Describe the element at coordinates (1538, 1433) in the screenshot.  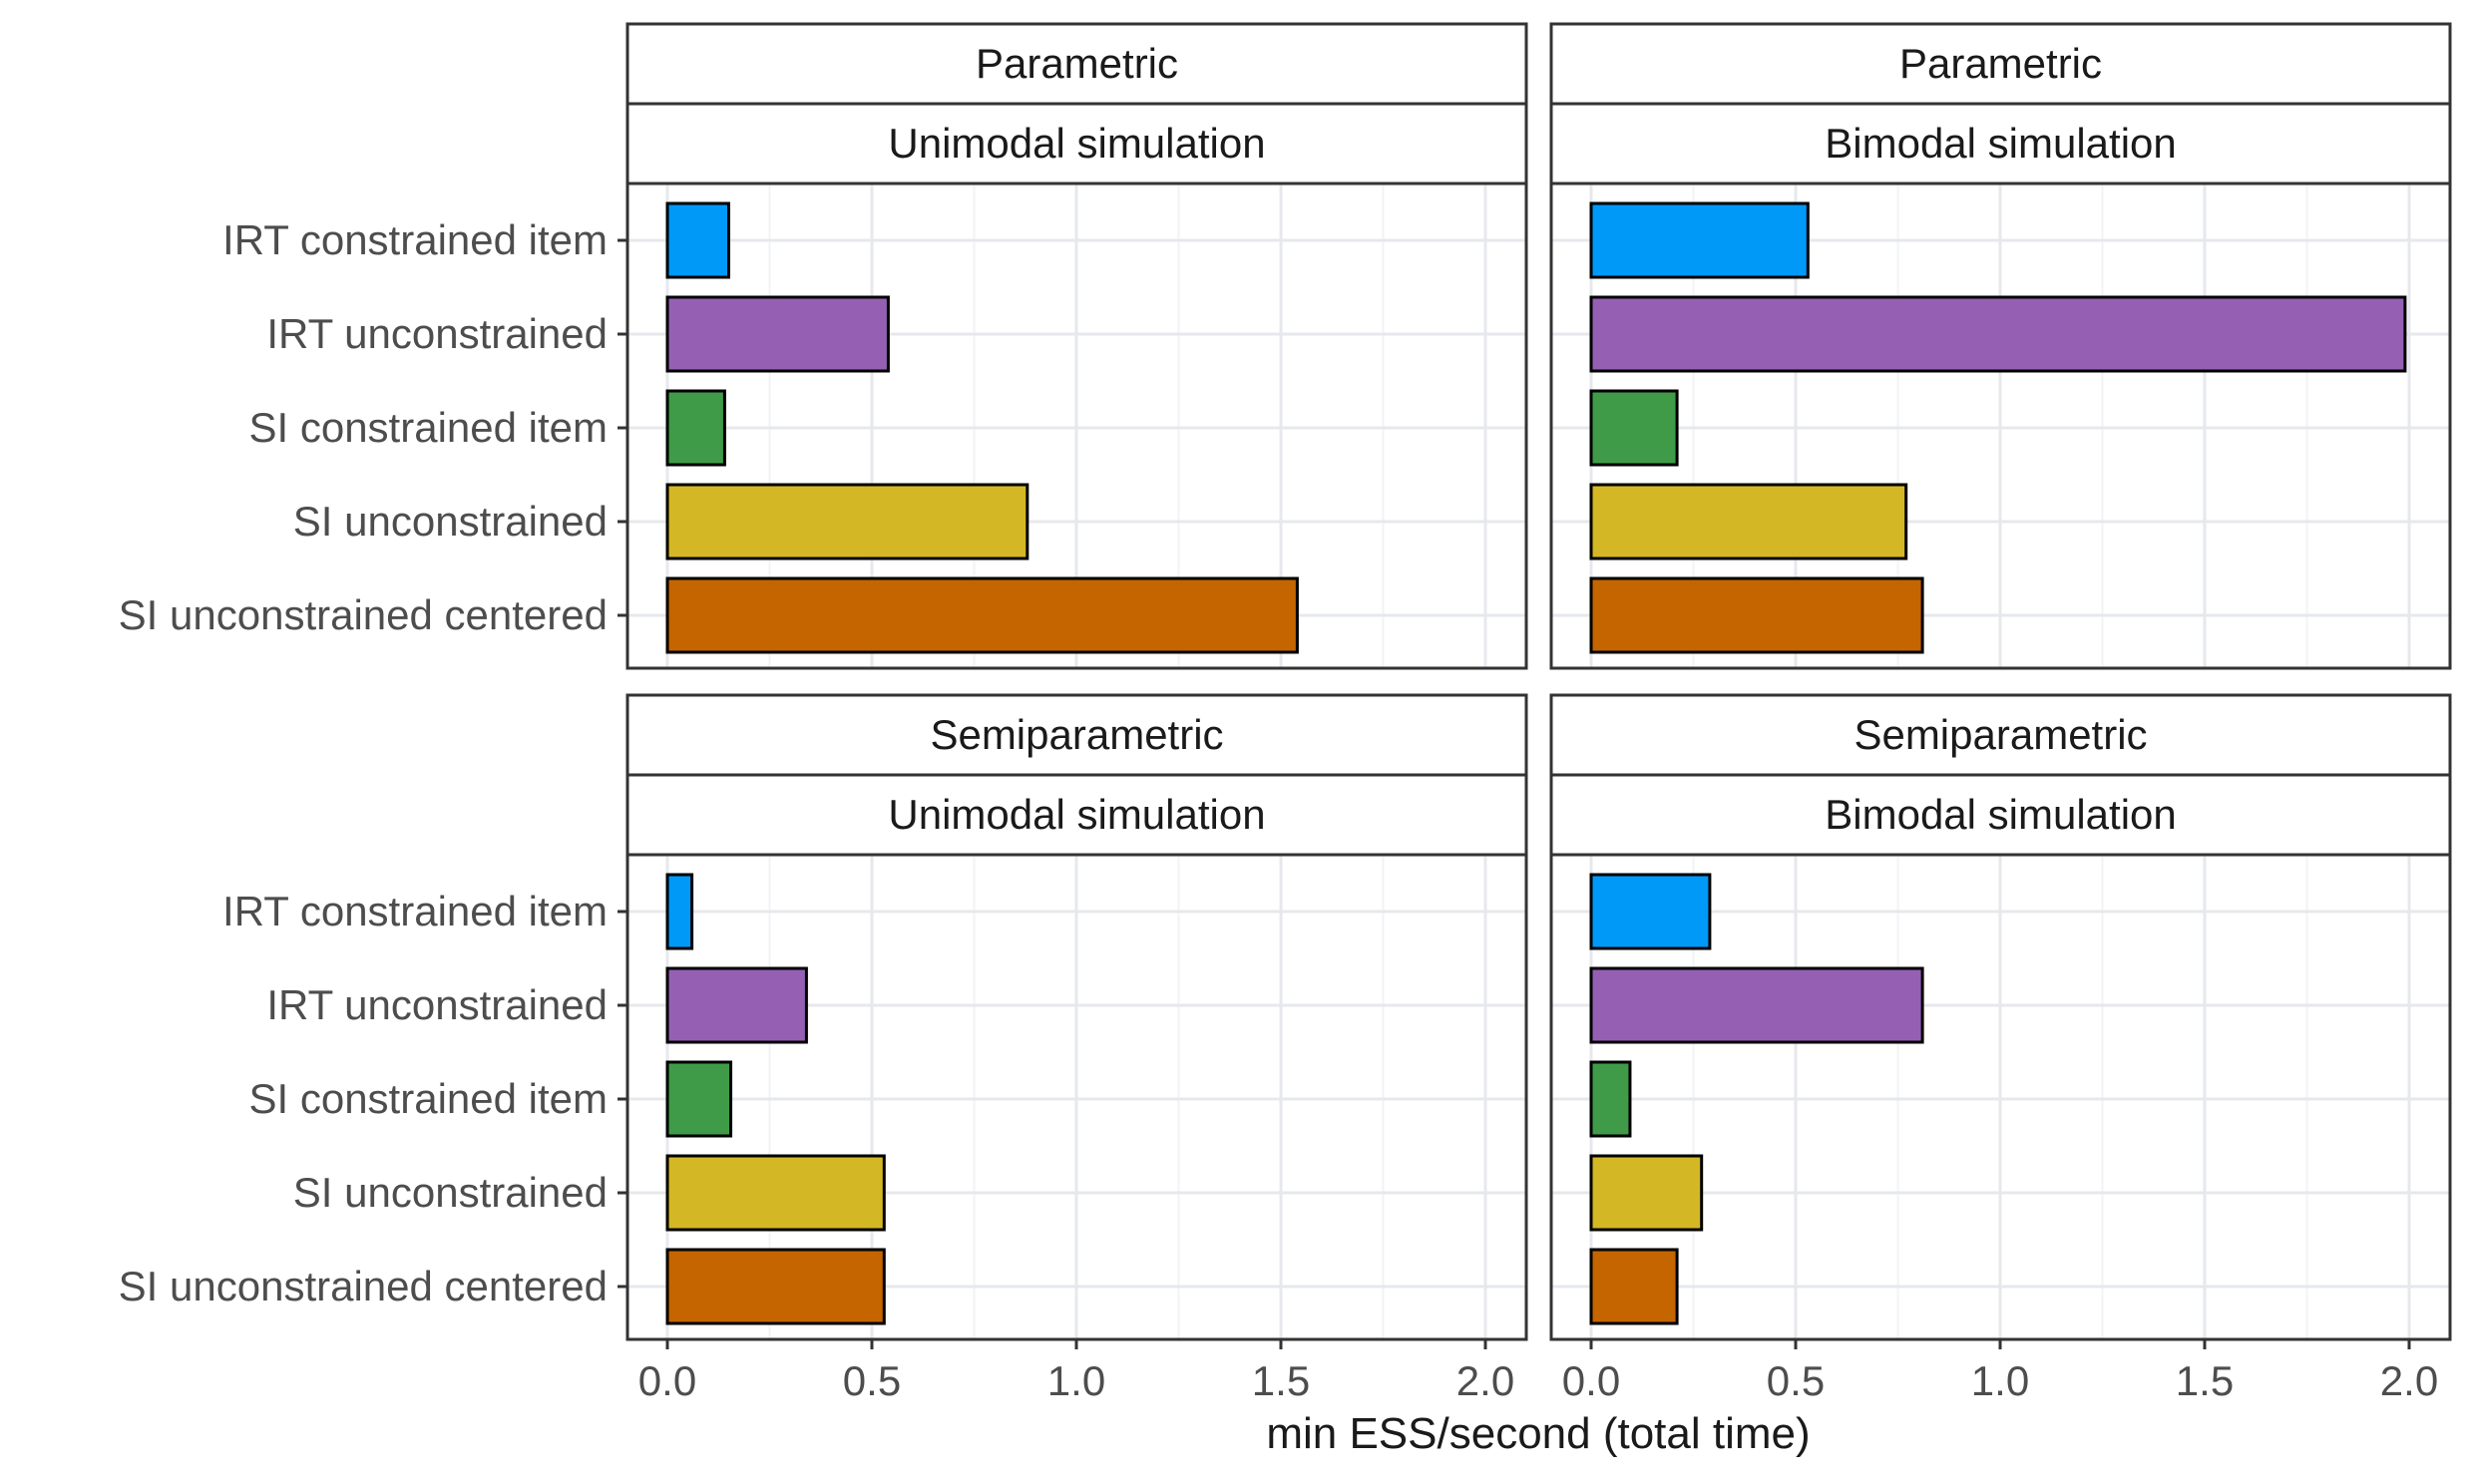
I see `x-axis-title: min ESS/second (total time)` at that location.